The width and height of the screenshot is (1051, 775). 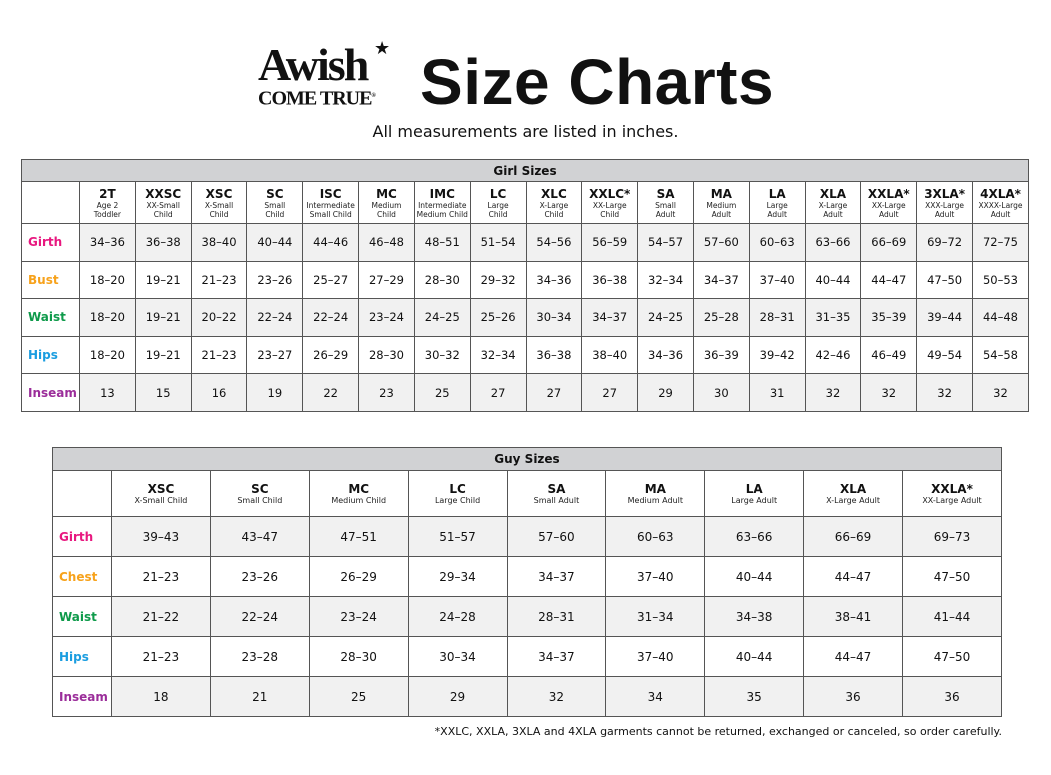 What do you see at coordinates (609, 205) in the screenshot?
I see `size-description: XX-Large` at bounding box center [609, 205].